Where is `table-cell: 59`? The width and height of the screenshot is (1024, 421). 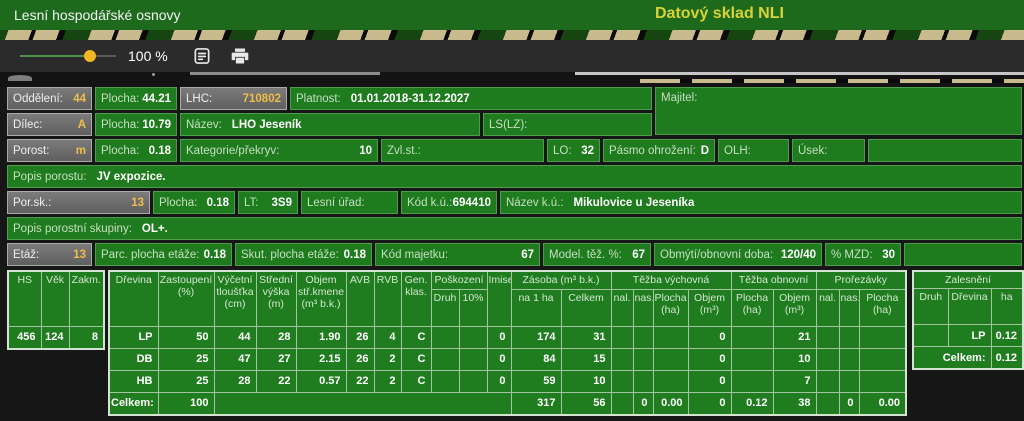
table-cell: 59 is located at coordinates (536, 381).